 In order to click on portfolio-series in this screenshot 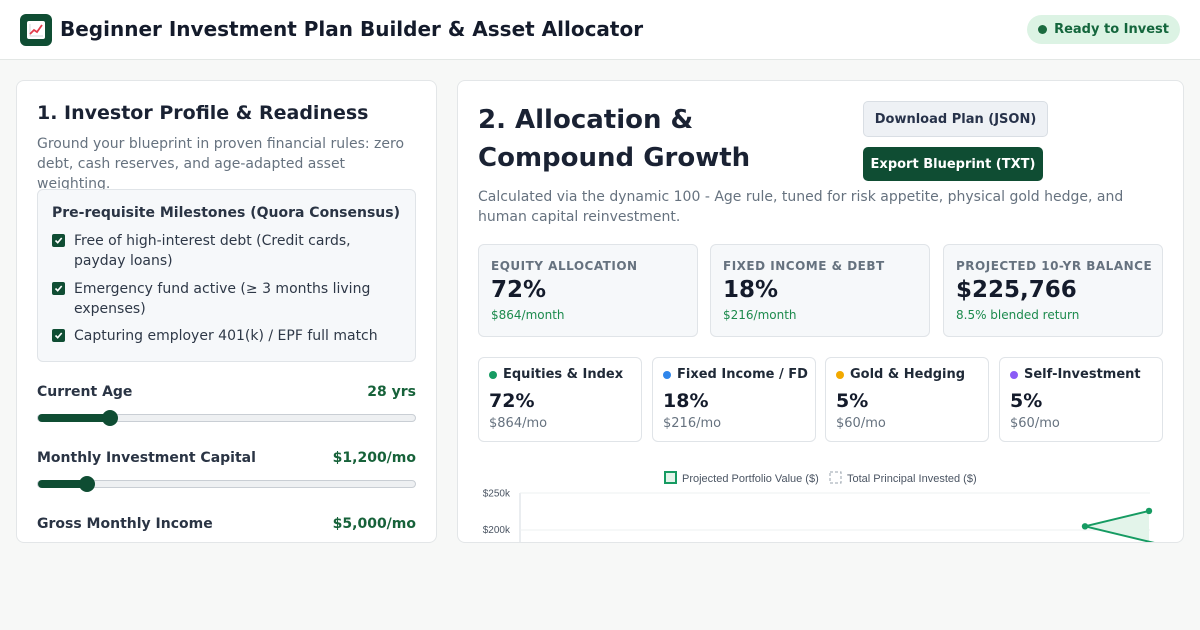, I will do `click(1118, 524)`.